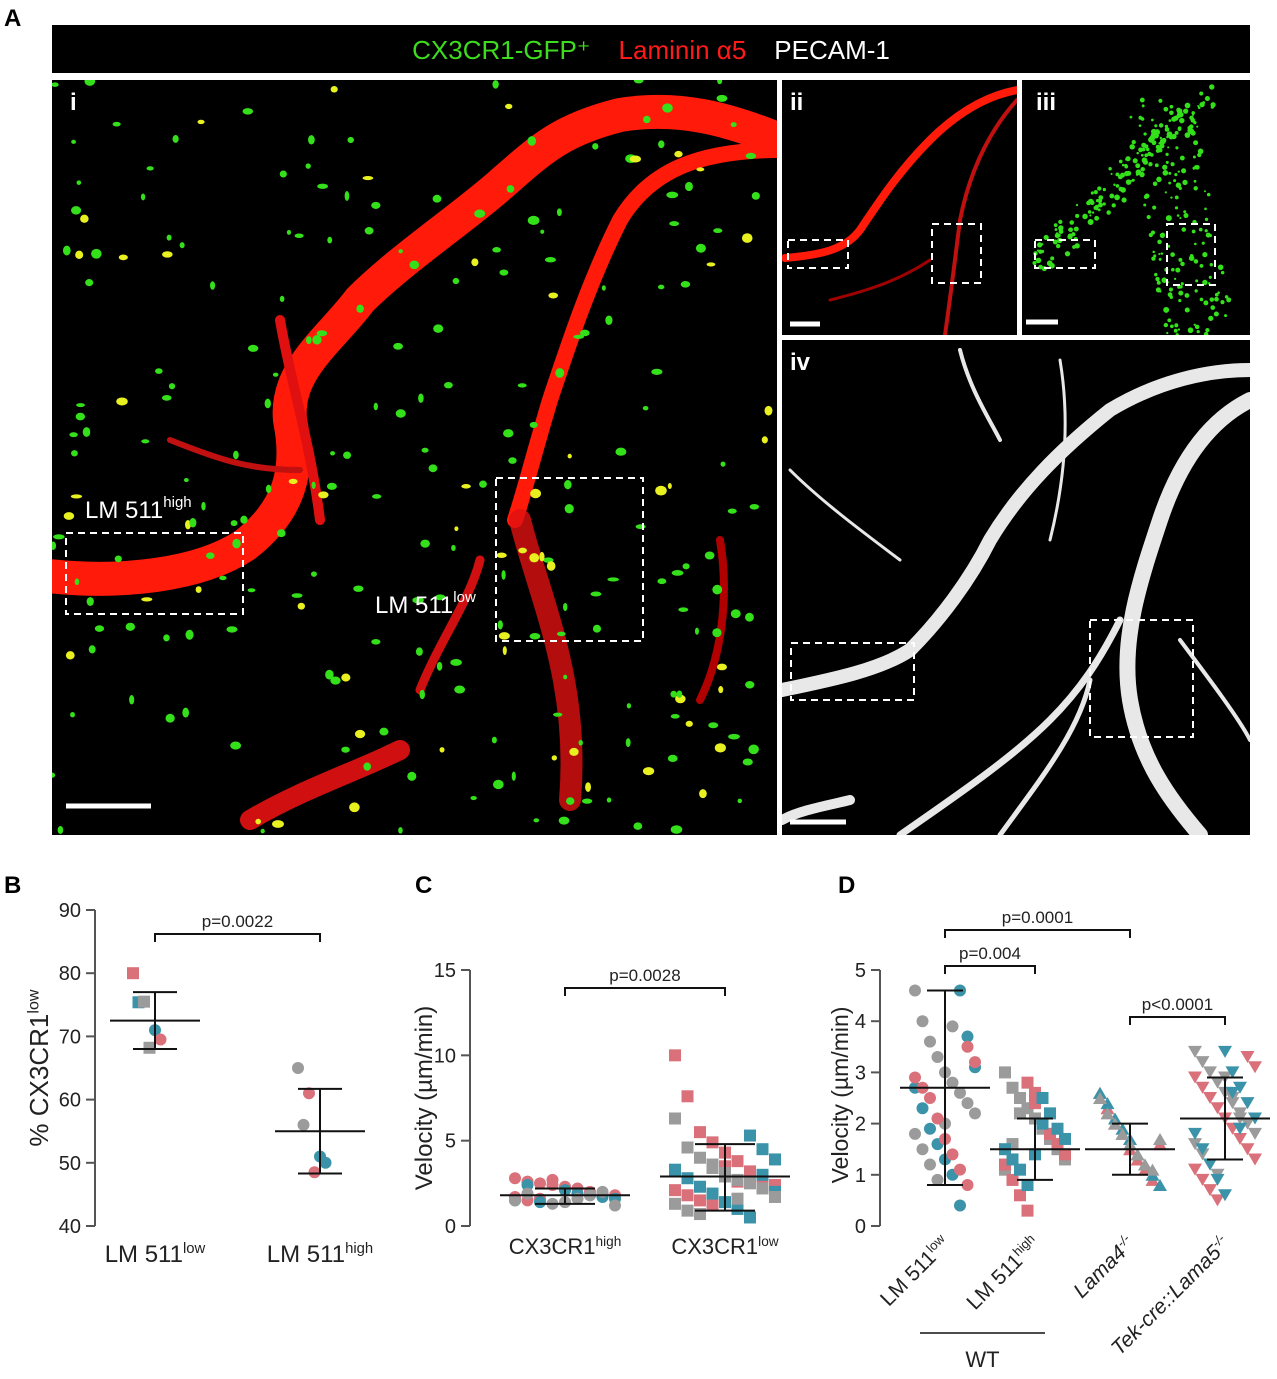 Image resolution: width=1277 pixels, height=1379 pixels. I want to click on annotation-text: LM 511, so click(414, 605).